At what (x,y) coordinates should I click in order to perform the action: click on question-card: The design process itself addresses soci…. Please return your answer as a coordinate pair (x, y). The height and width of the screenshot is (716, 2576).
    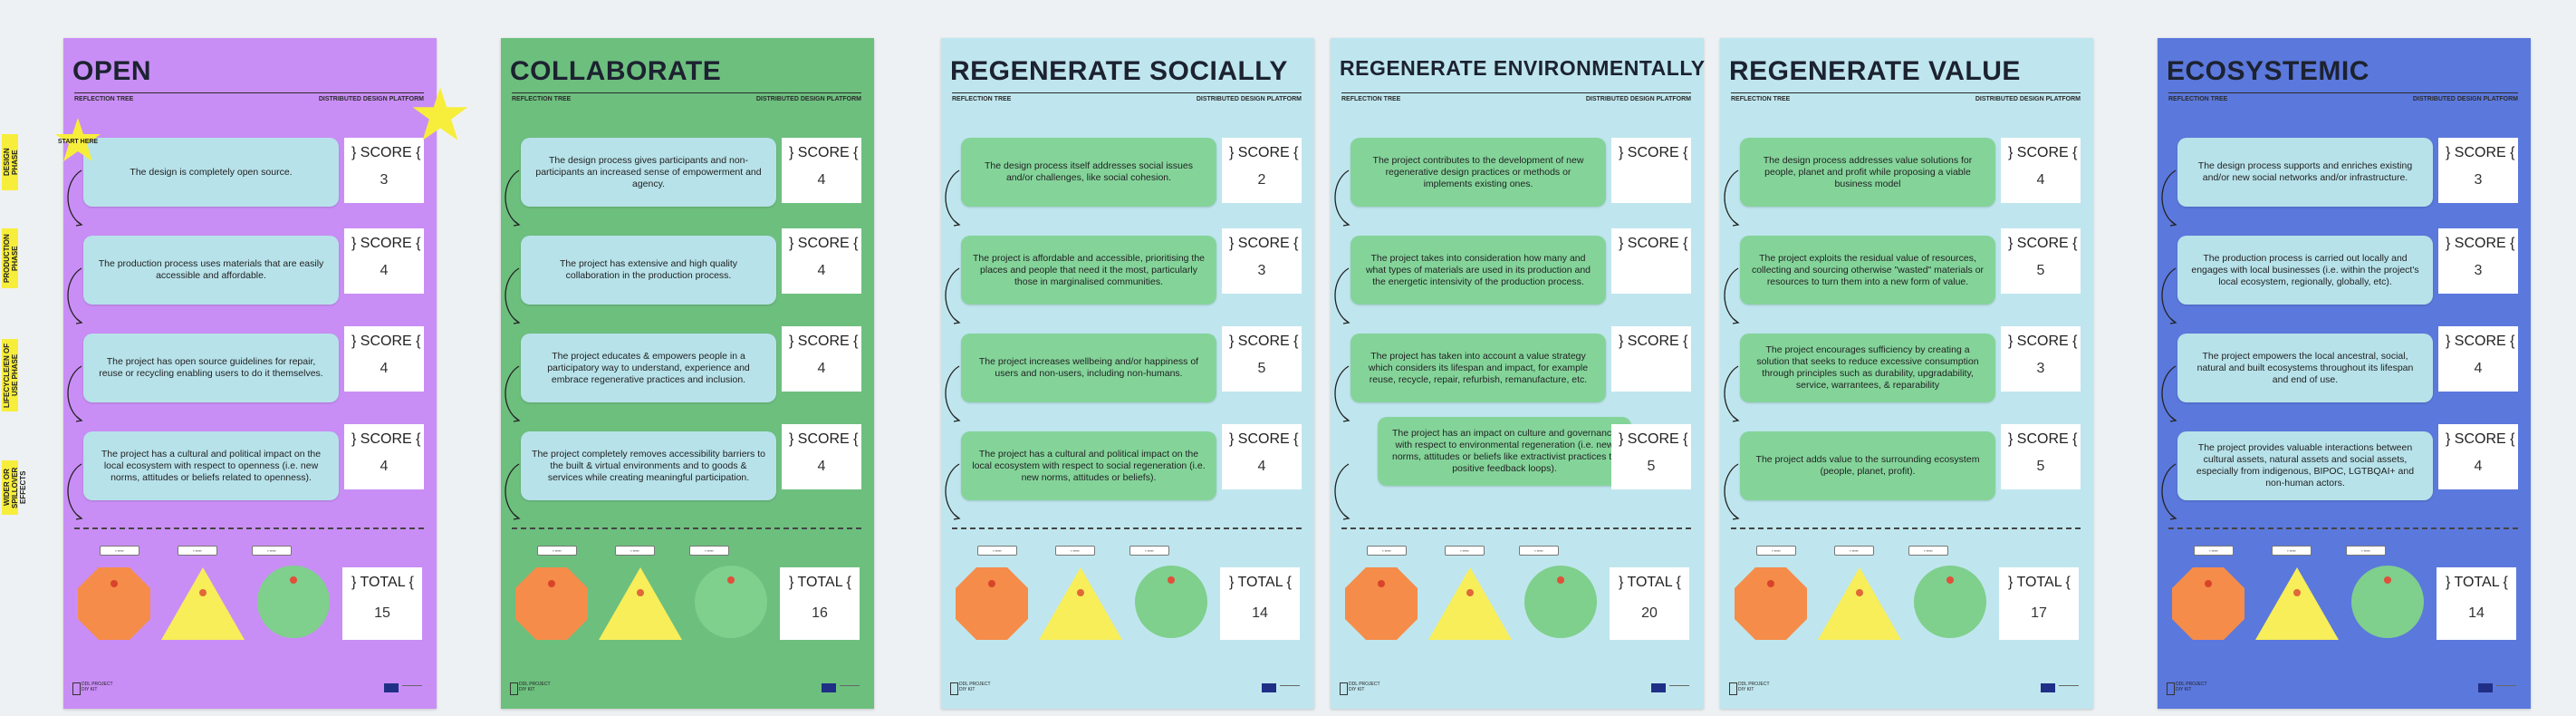
    Looking at the image, I should click on (1088, 172).